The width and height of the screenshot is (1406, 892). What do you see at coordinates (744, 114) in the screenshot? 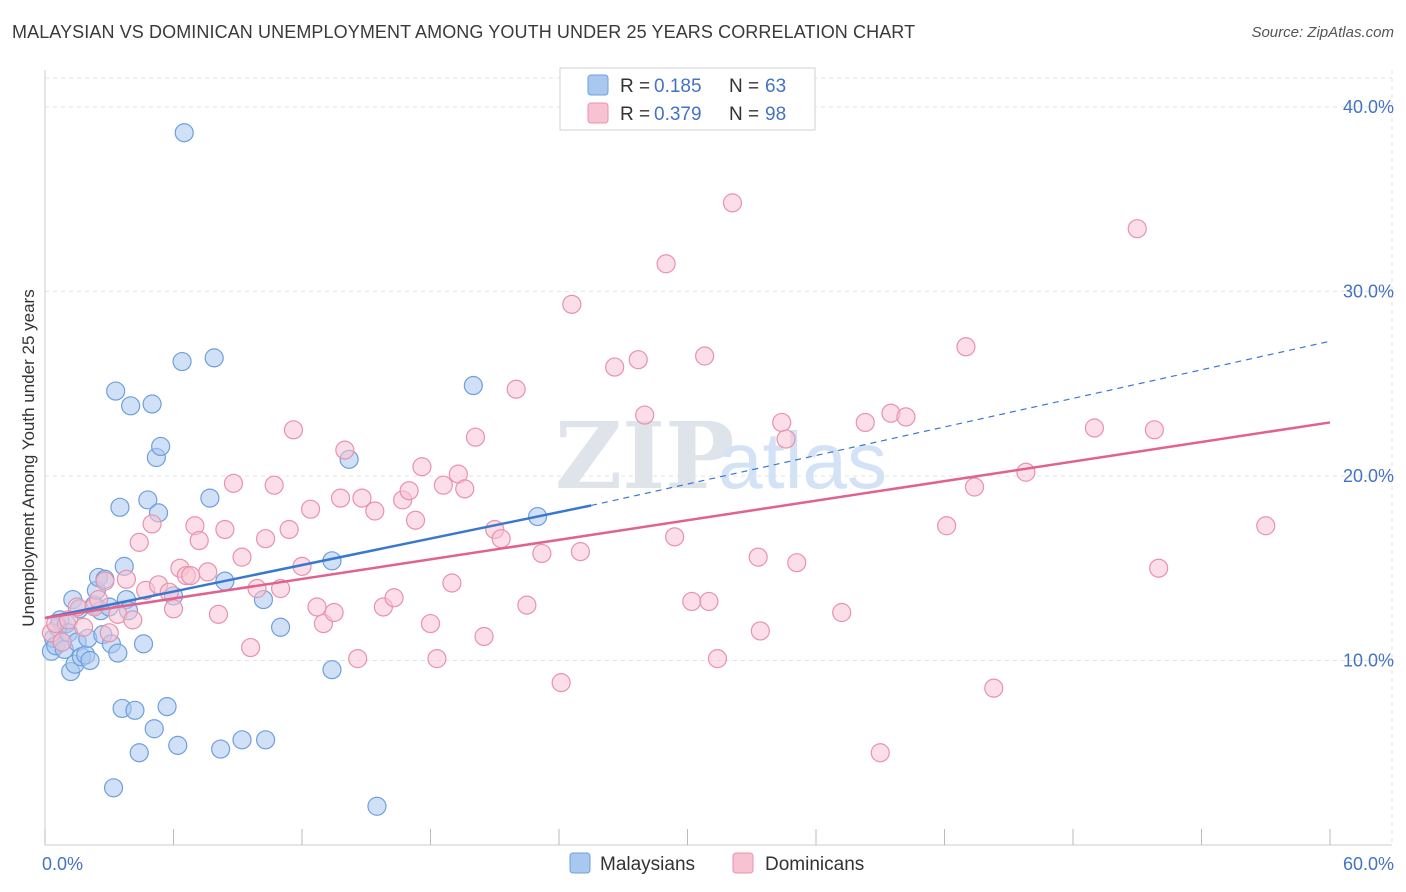
I see `legend-n-label-2: N =` at bounding box center [744, 114].